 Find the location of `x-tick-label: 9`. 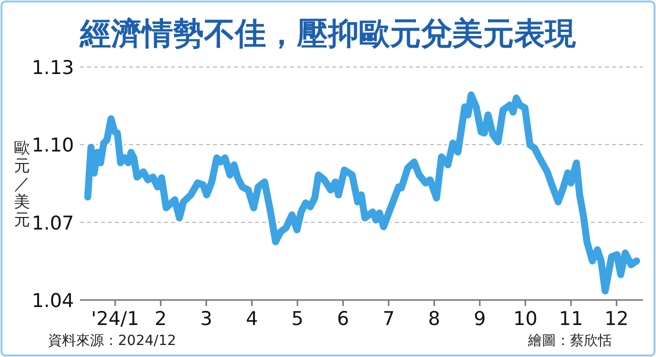

x-tick-label: 9 is located at coordinates (480, 319).